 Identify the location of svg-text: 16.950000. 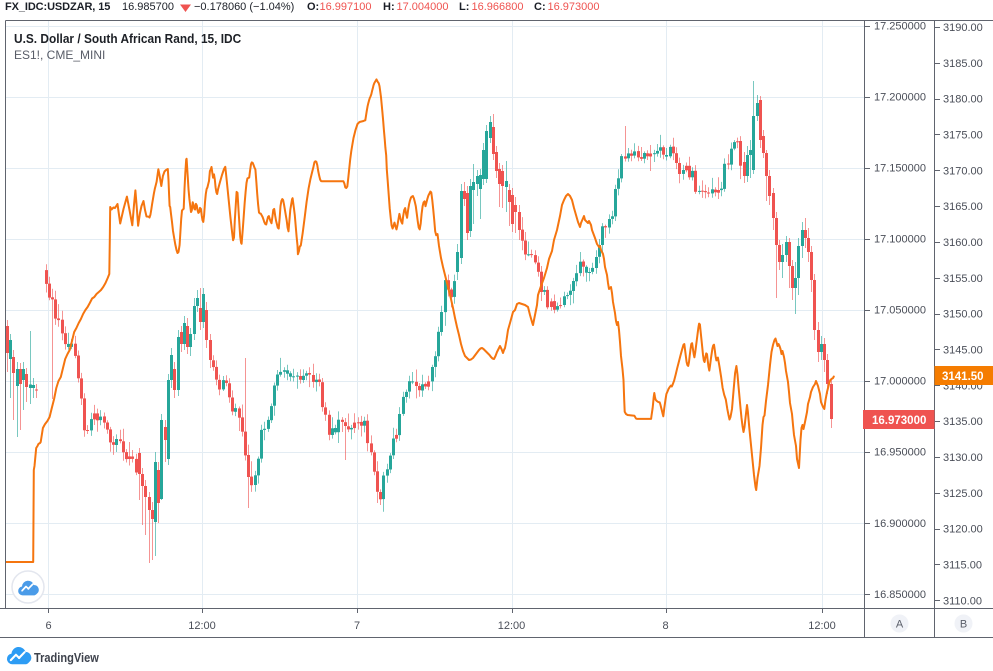
(900, 453).